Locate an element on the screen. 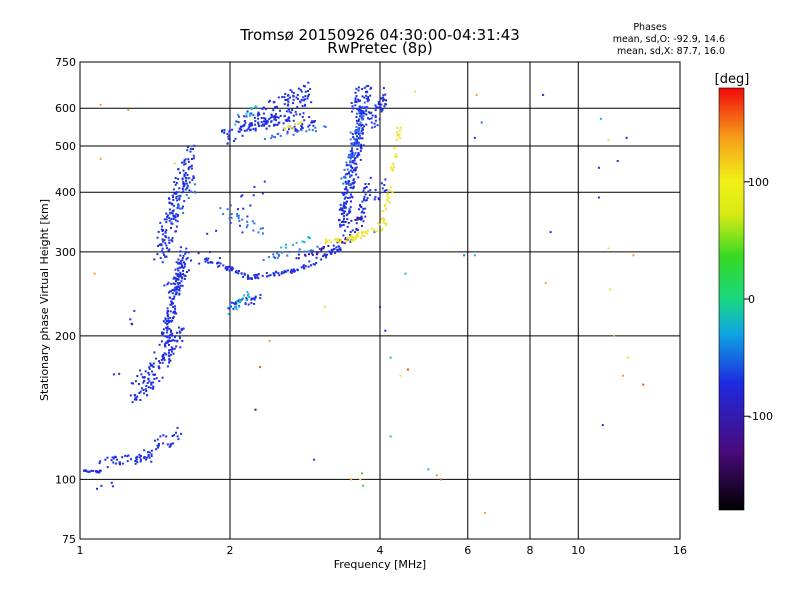  colorbar-tick-label: 100 is located at coordinates (758, 182).